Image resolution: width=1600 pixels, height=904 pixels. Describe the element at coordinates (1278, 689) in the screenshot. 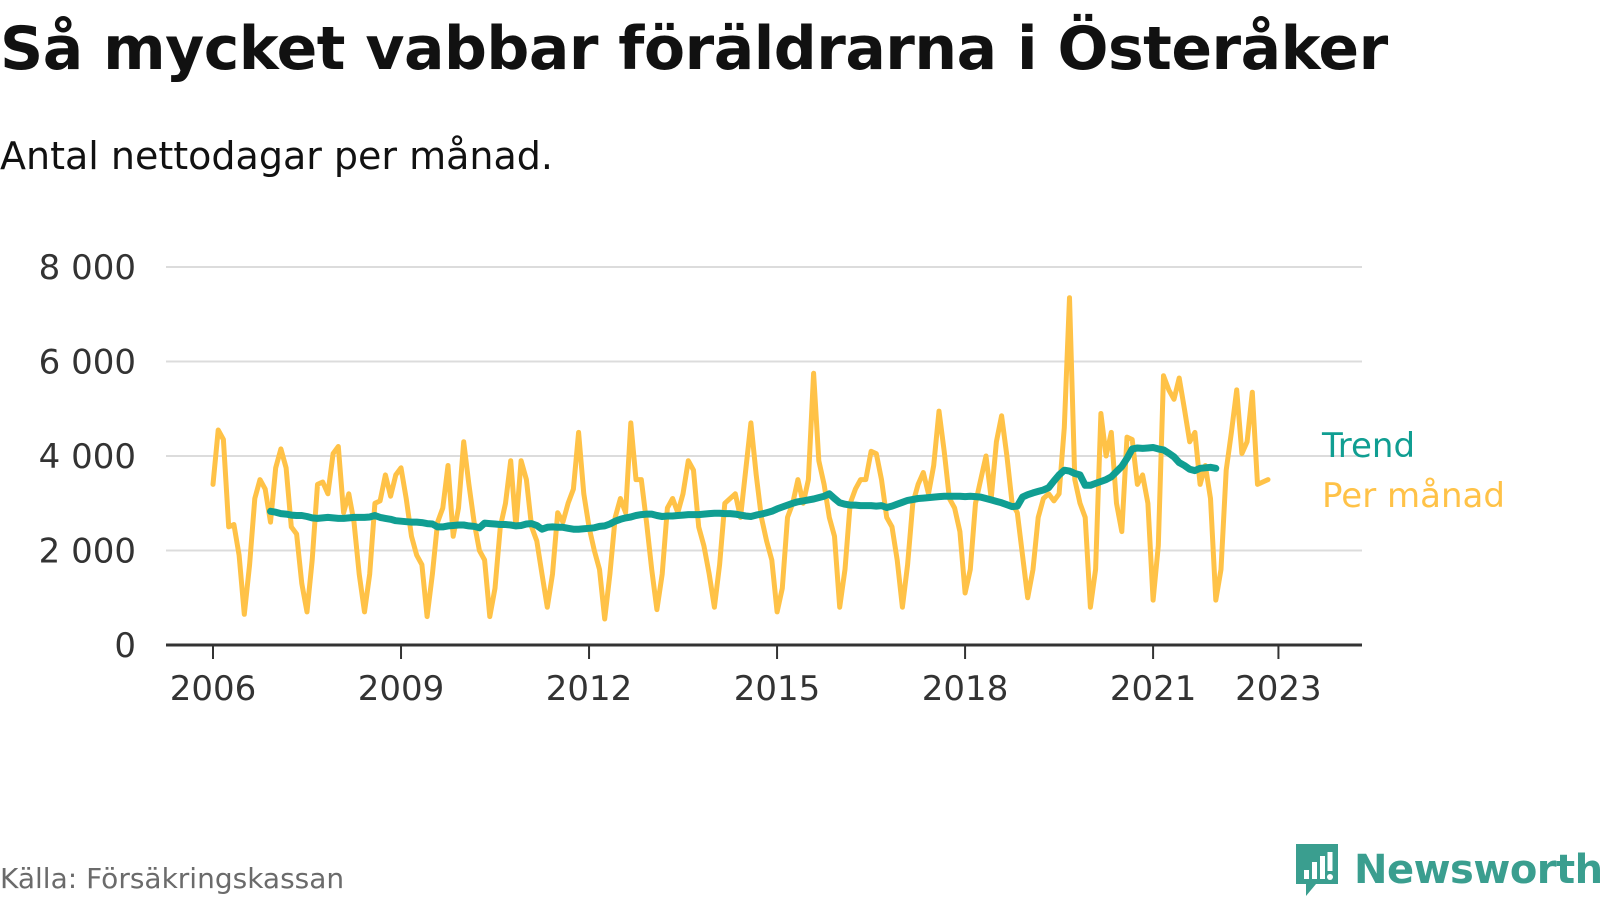

I see `x-tick-label: 2023` at that location.